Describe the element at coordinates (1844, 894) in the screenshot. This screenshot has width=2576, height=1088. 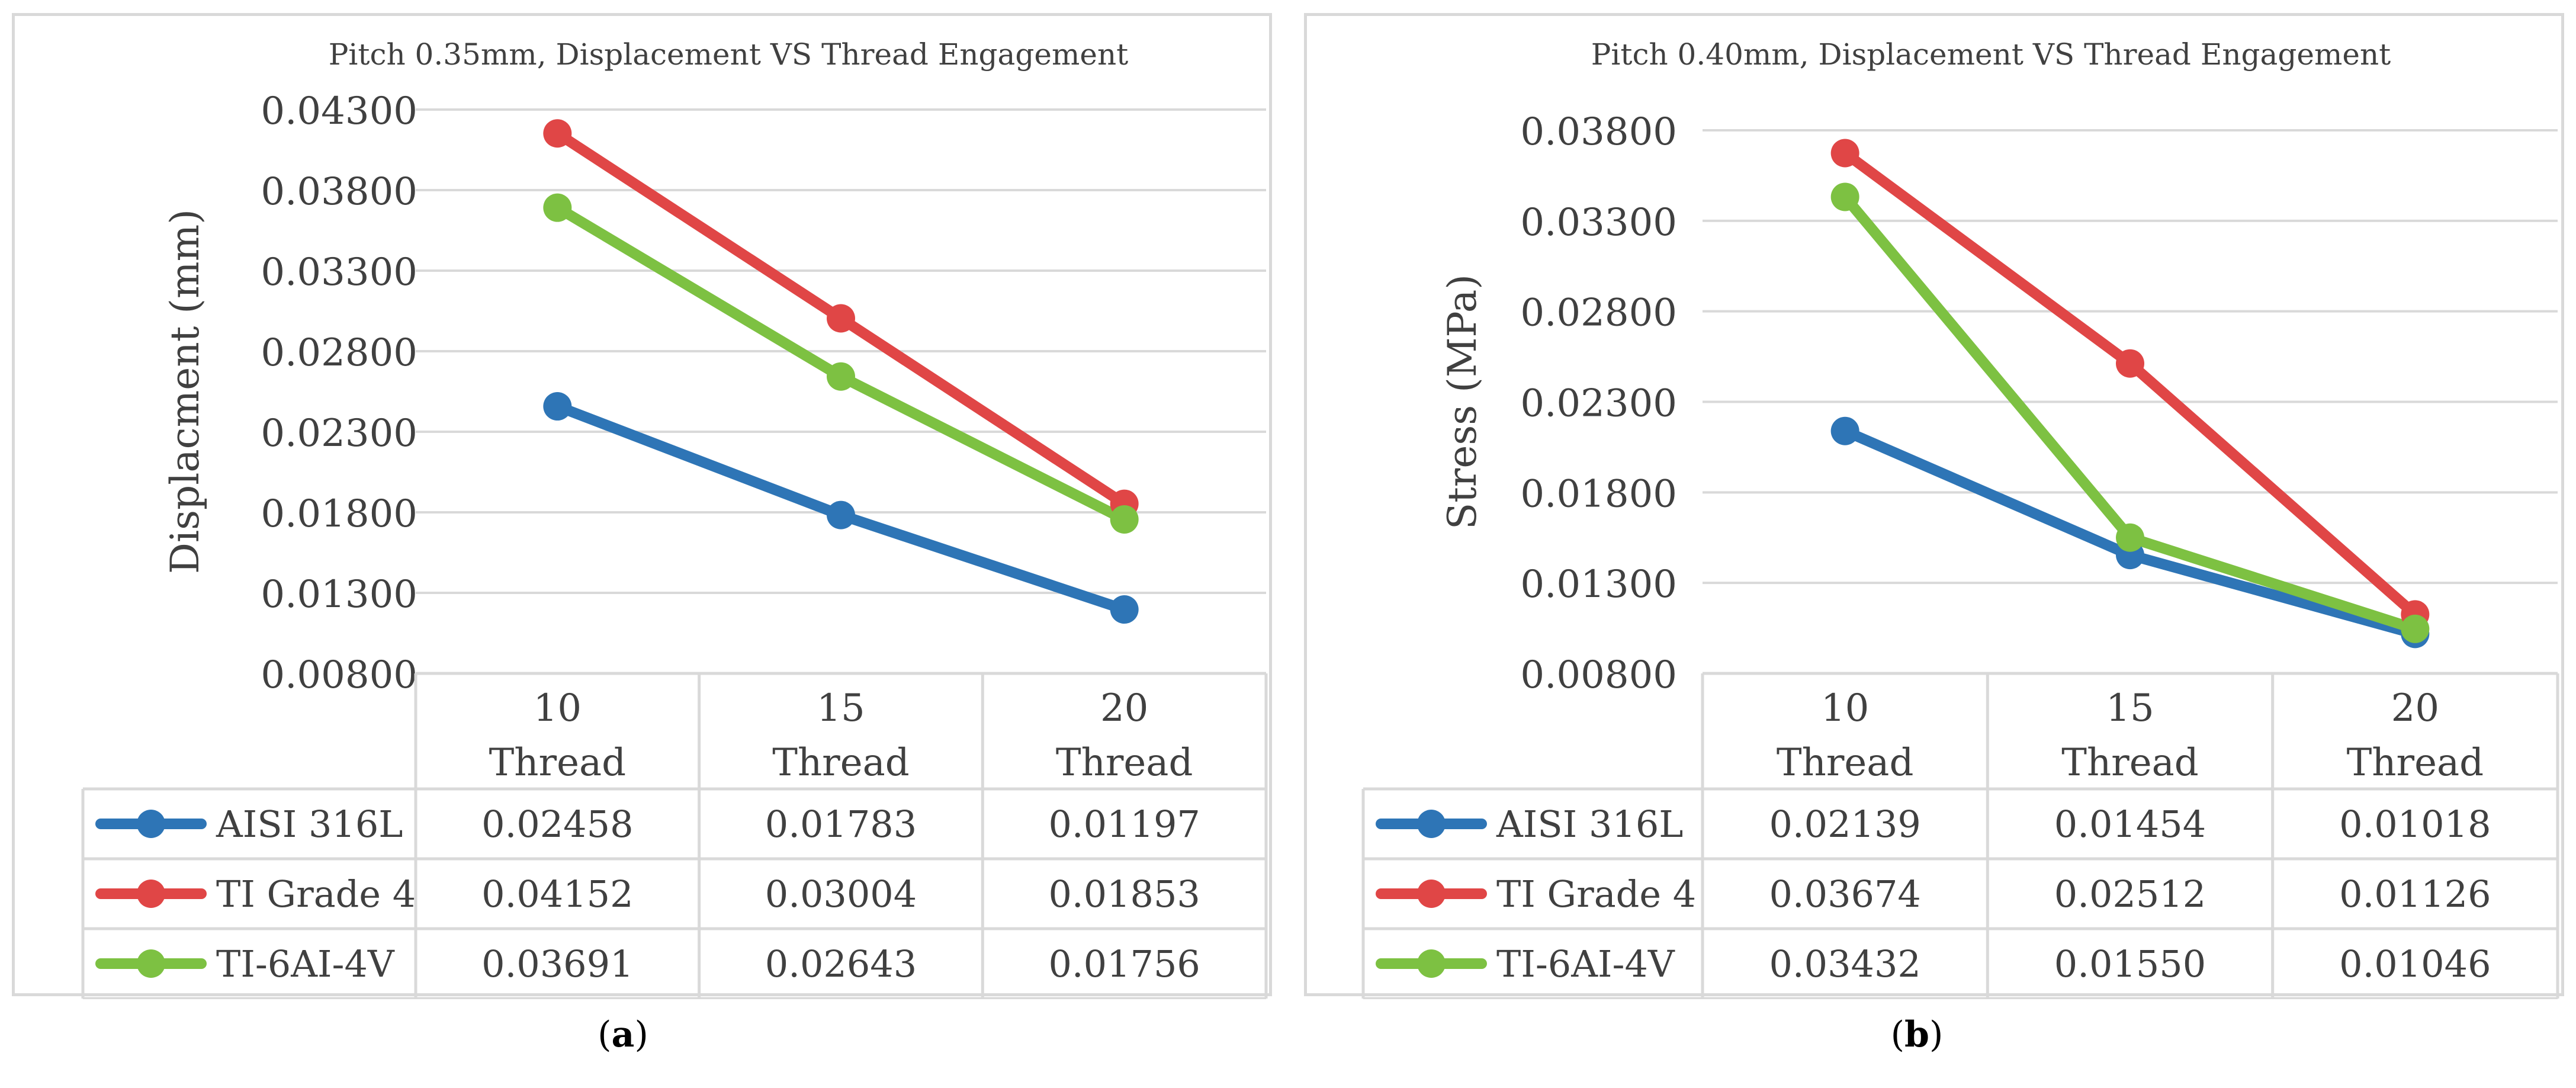
I see `table-cell-value: 0.03674` at that location.